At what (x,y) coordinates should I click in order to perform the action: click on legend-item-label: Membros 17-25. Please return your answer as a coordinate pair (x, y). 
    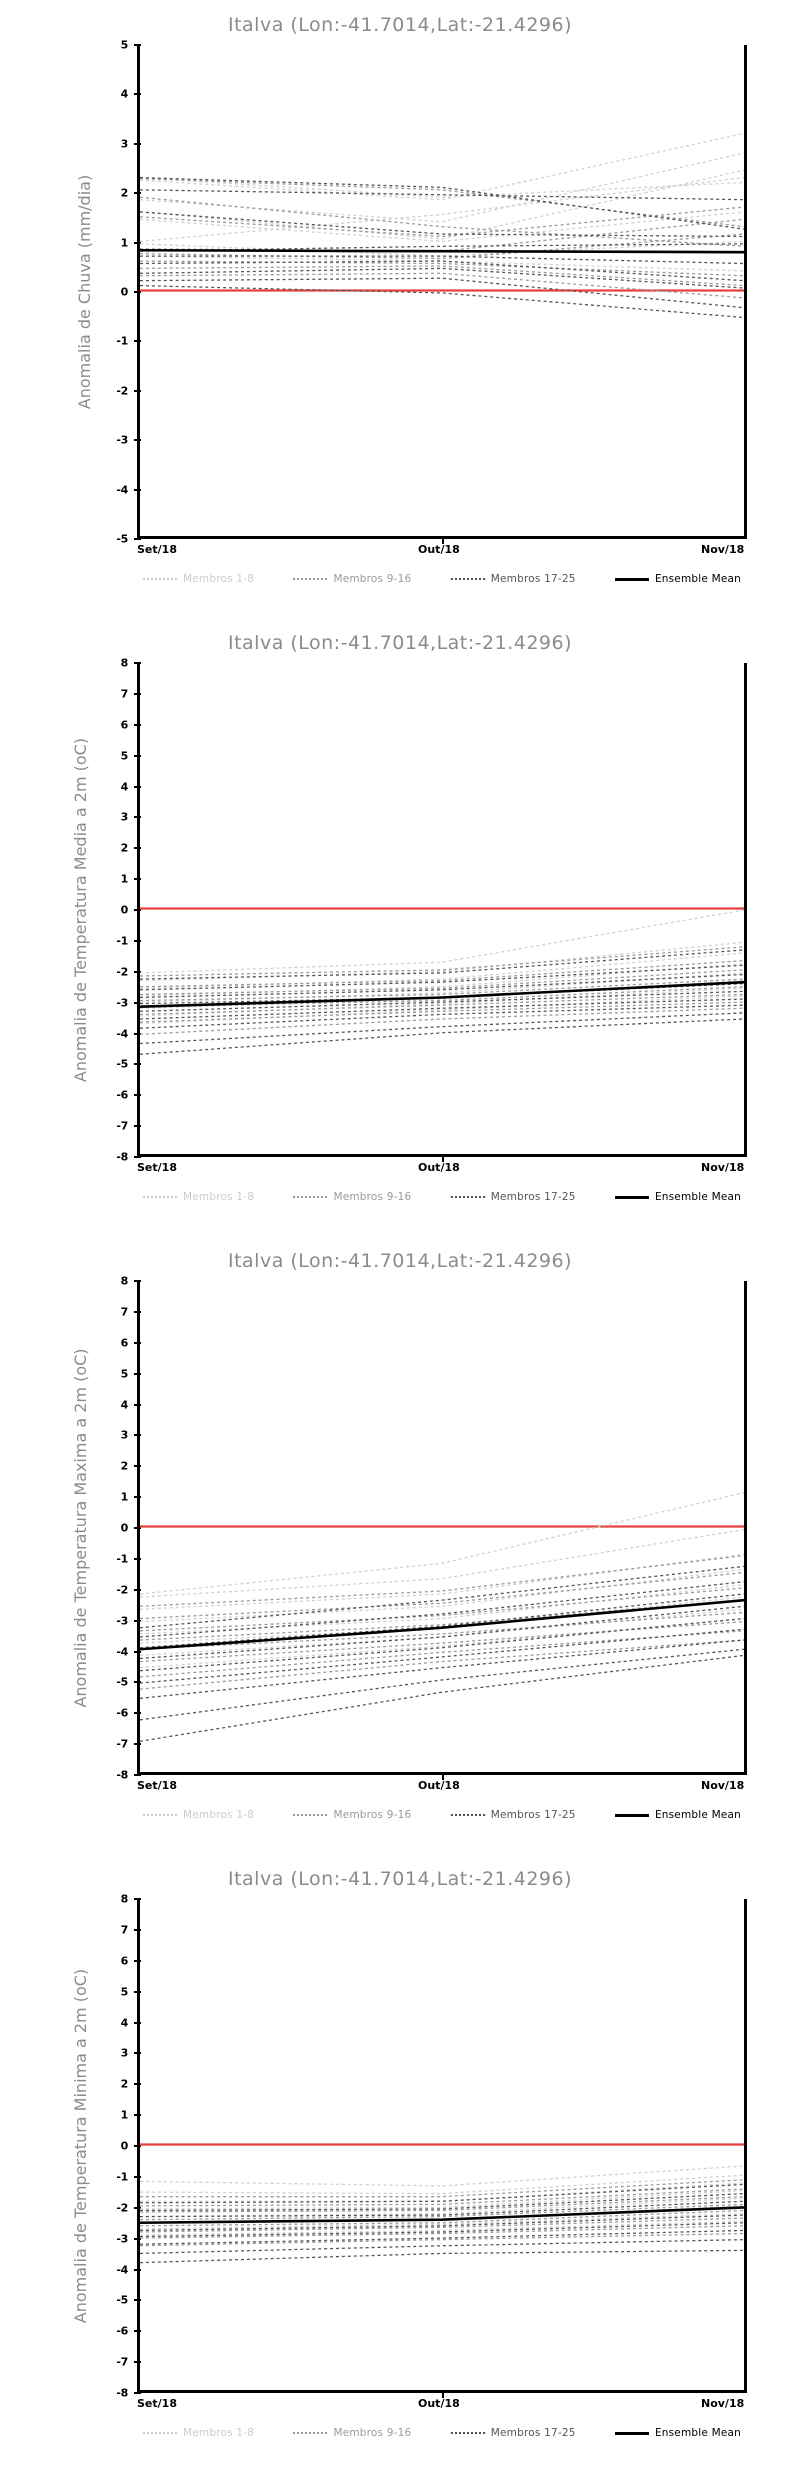
    Looking at the image, I should click on (533, 579).